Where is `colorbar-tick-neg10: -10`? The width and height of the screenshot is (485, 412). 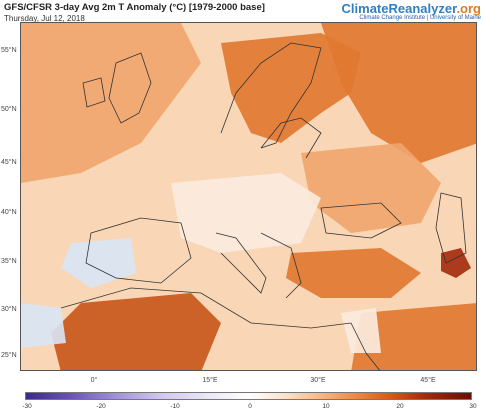
colorbar-tick-neg10: -10 is located at coordinates (175, 406).